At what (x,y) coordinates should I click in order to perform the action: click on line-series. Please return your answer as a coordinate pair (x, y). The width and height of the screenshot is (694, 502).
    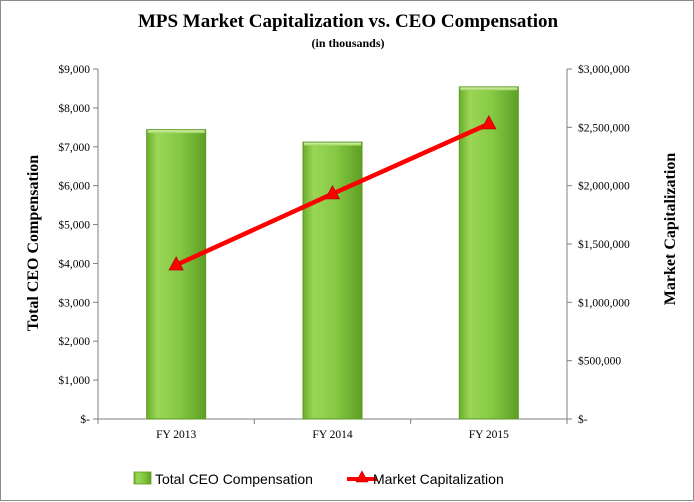
    Looking at the image, I should click on (332, 192).